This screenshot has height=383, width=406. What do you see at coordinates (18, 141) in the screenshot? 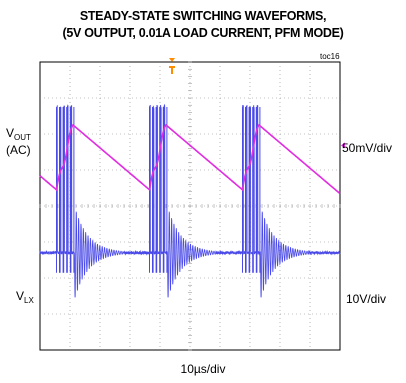
I see `vout-label: VOUT (AC)` at bounding box center [18, 141].